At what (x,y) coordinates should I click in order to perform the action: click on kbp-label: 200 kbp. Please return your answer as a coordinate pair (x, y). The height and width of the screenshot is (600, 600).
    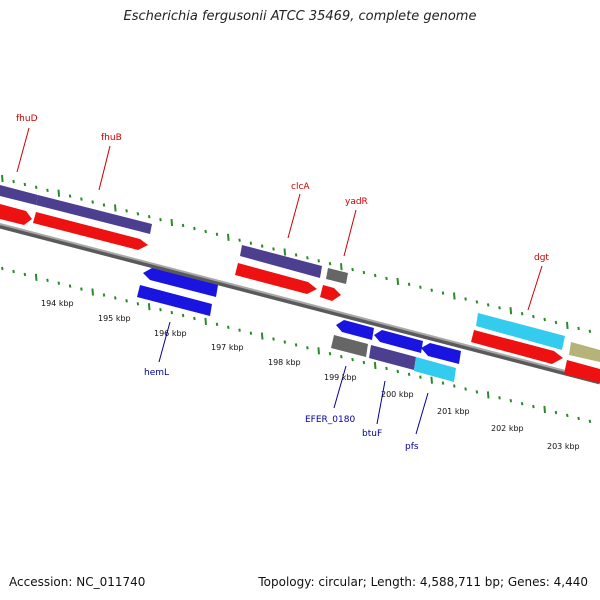
    Looking at the image, I should click on (397, 394).